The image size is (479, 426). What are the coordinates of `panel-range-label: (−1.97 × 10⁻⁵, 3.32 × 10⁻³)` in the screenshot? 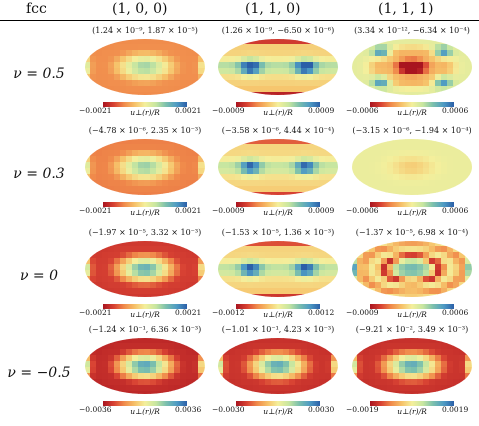 It's located at (145, 232).